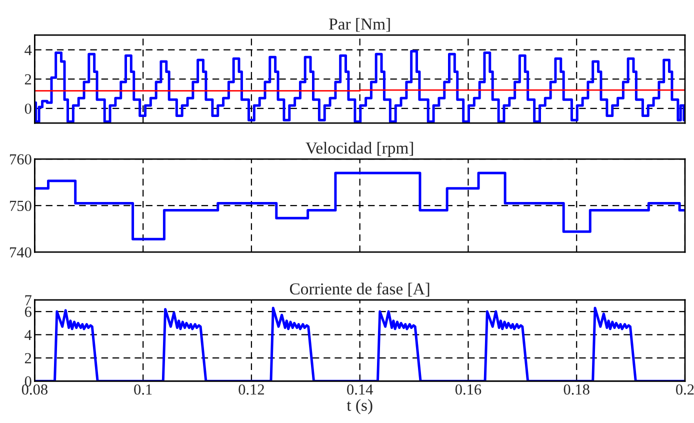 The height and width of the screenshot is (423, 694). What do you see at coordinates (21, 252) in the screenshot?
I see `y-tick-label: 740` at bounding box center [21, 252].